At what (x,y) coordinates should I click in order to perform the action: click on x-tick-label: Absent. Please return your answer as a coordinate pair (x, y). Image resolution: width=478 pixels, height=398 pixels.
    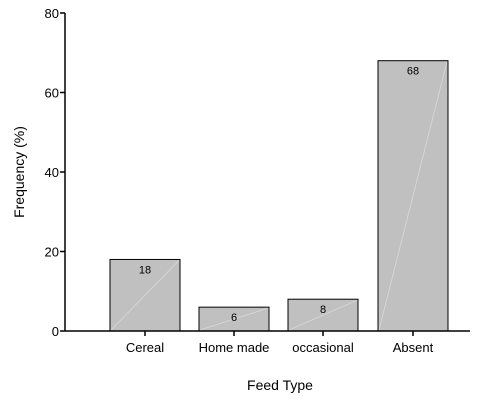
    Looking at the image, I should click on (413, 347).